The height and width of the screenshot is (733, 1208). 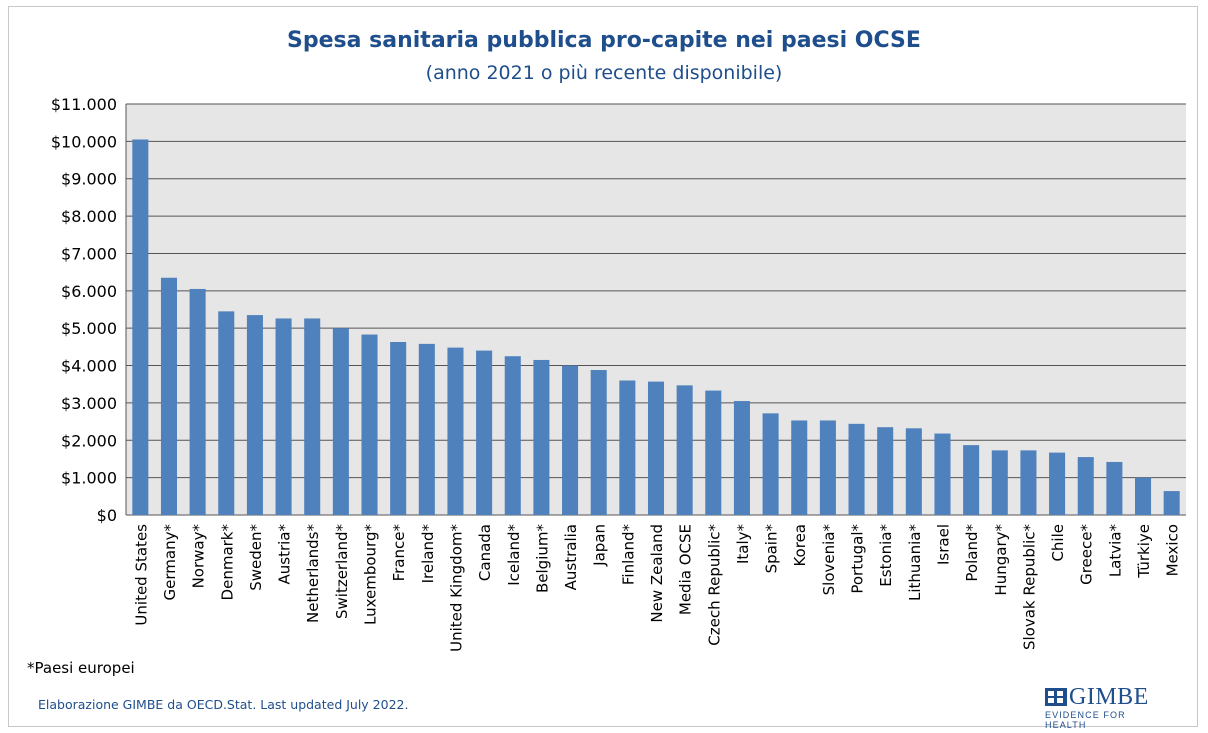 I want to click on y-tick-label: $6.000, so click(x=89, y=291).